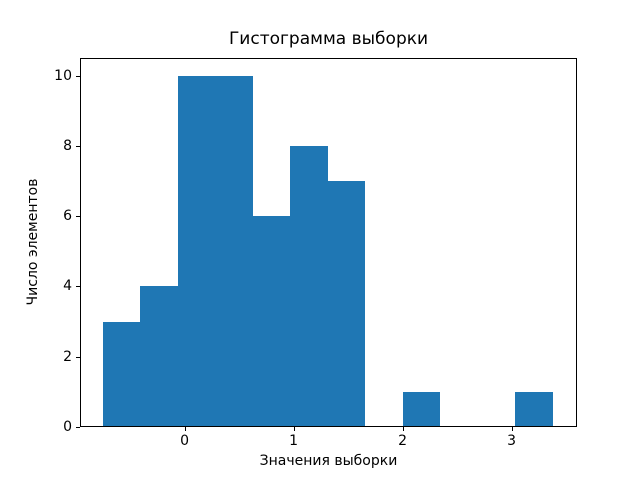  What do you see at coordinates (185, 441) in the screenshot?
I see `x-tick-label: 0` at bounding box center [185, 441].